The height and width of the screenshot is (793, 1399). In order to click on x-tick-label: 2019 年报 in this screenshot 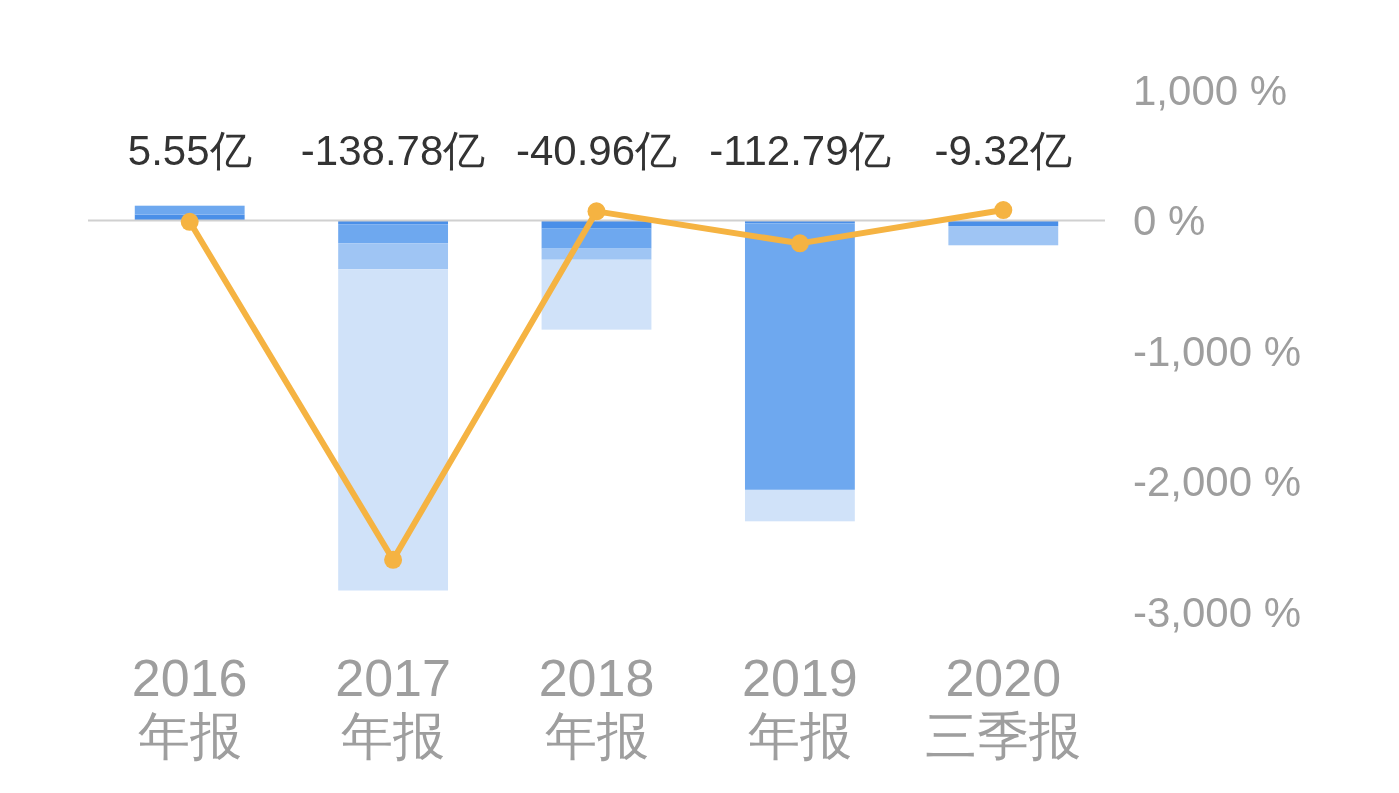, I will do `click(800, 707)`.